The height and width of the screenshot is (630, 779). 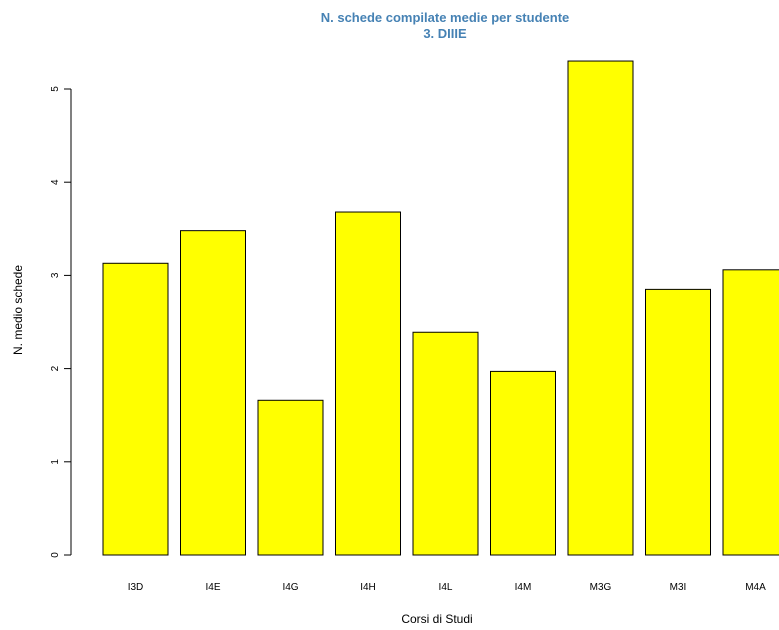 What do you see at coordinates (436, 619) in the screenshot?
I see `x-axis-label: Corsi di Studi` at bounding box center [436, 619].